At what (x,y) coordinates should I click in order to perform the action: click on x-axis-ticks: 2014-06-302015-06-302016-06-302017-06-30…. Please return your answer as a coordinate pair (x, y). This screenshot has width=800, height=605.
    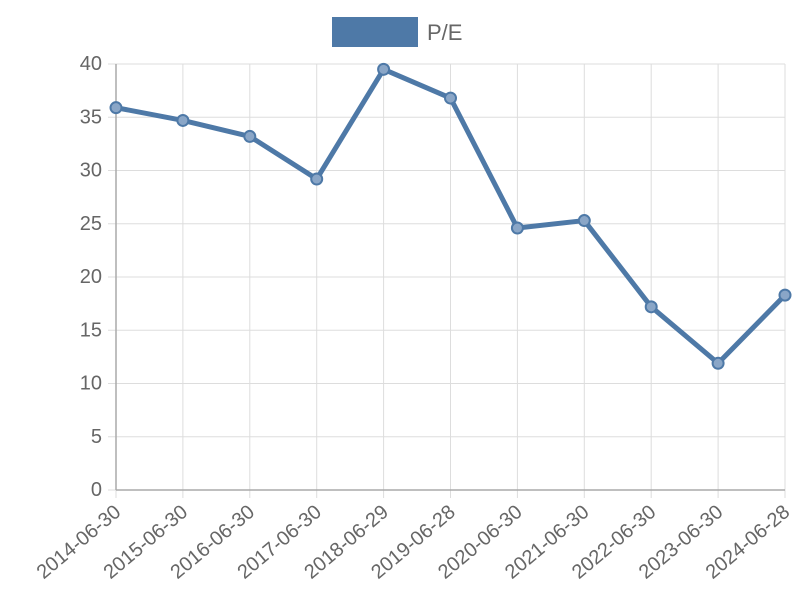
    Looking at the image, I should click on (414, 542).